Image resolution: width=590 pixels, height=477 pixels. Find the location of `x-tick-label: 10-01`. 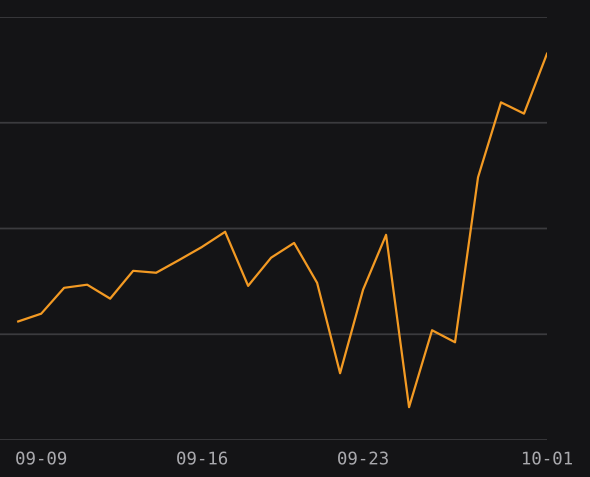

x-tick-label: 10-01 is located at coordinates (547, 458).